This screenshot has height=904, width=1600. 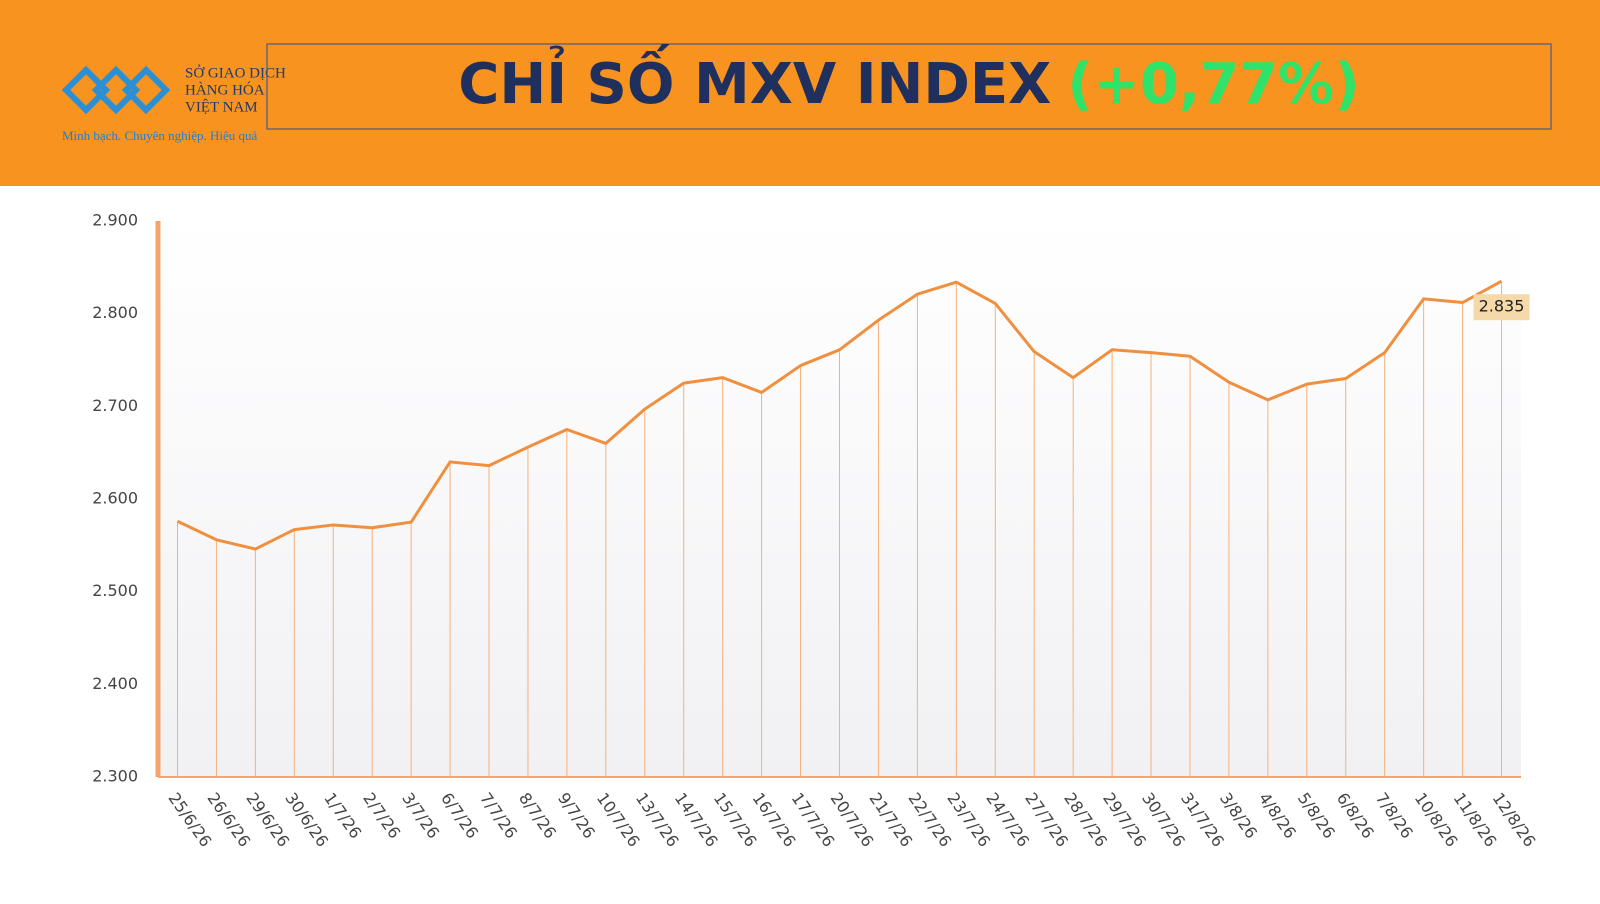 I want to click on logo, so click(x=116, y=90).